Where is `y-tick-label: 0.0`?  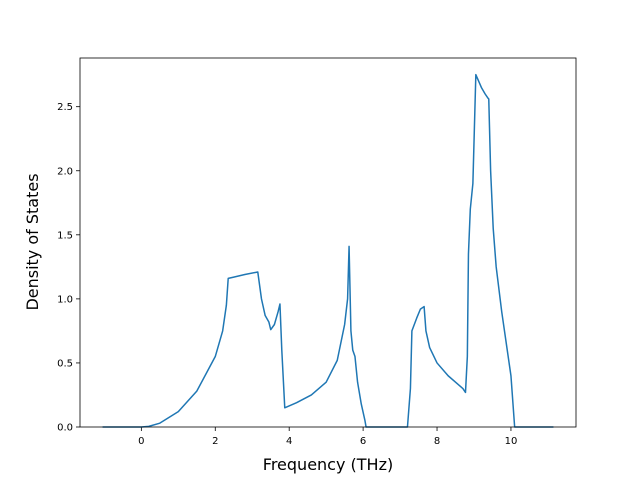 y-tick-label: 0.0 is located at coordinates (65, 428).